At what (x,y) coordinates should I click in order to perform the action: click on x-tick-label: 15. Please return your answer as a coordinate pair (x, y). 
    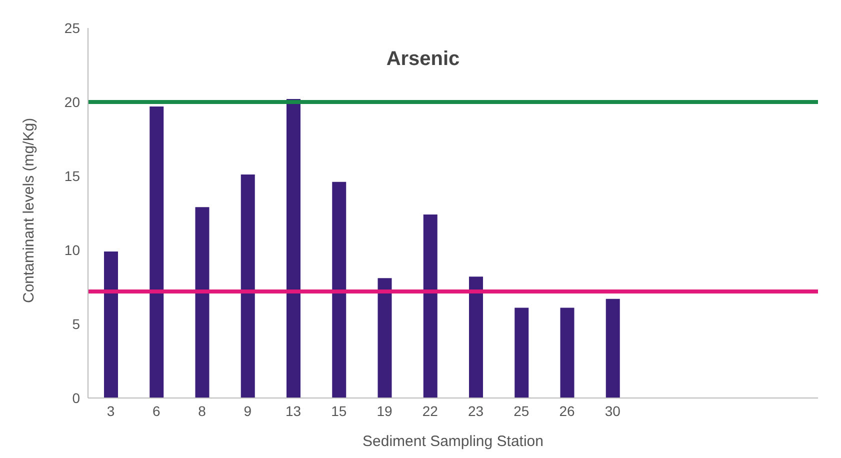
    Looking at the image, I should click on (339, 410).